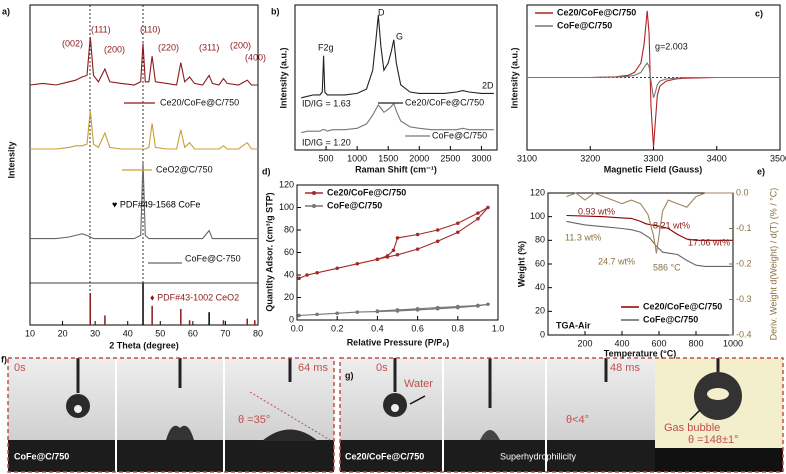 This screenshot has width=786, height=474. Describe the element at coordinates (160, 333) in the screenshot. I see `x-tick-label: 50` at that location.